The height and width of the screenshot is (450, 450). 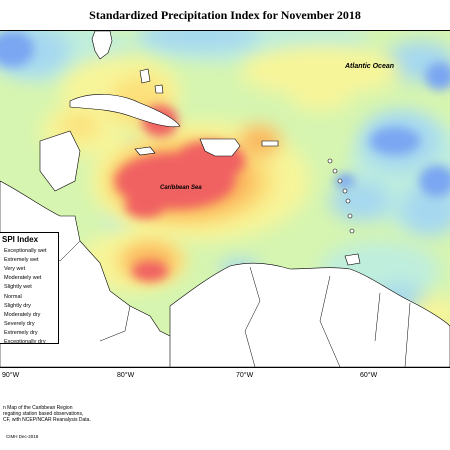 What do you see at coordinates (60, 161) in the screenshot?
I see `yucatan-land` at bounding box center [60, 161].